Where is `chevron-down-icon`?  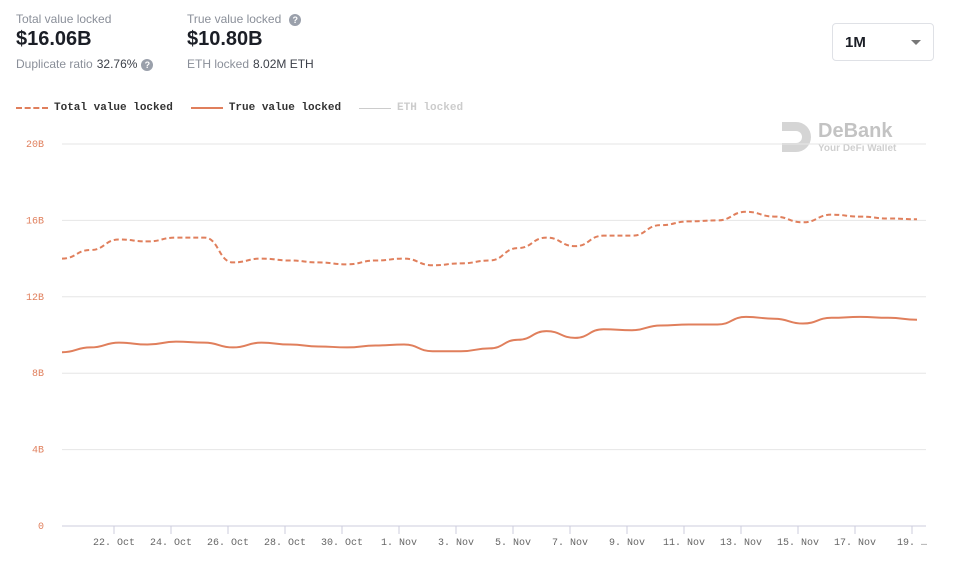 chevron-down-icon is located at coordinates (916, 42).